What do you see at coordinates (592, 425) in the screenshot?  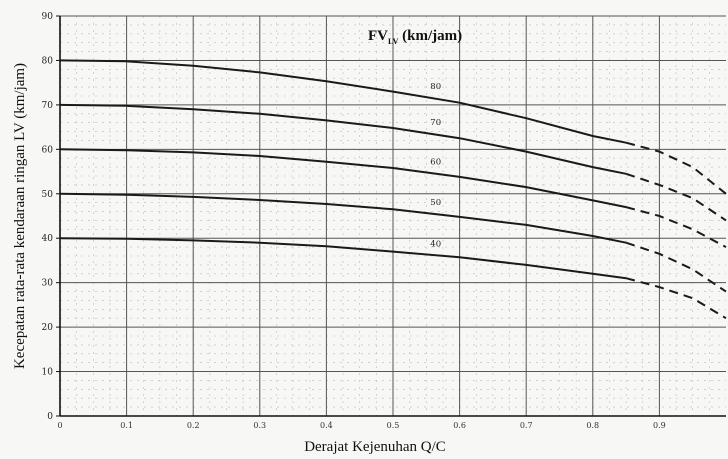 I see `x-tick-label: 0.8` at bounding box center [592, 425].